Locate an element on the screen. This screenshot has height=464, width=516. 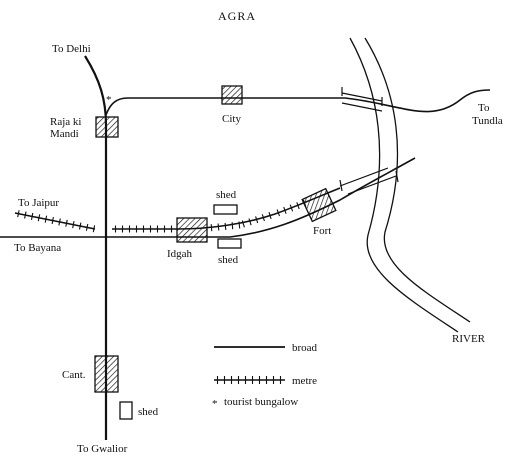
shed-lower is located at coordinates (229, 243).